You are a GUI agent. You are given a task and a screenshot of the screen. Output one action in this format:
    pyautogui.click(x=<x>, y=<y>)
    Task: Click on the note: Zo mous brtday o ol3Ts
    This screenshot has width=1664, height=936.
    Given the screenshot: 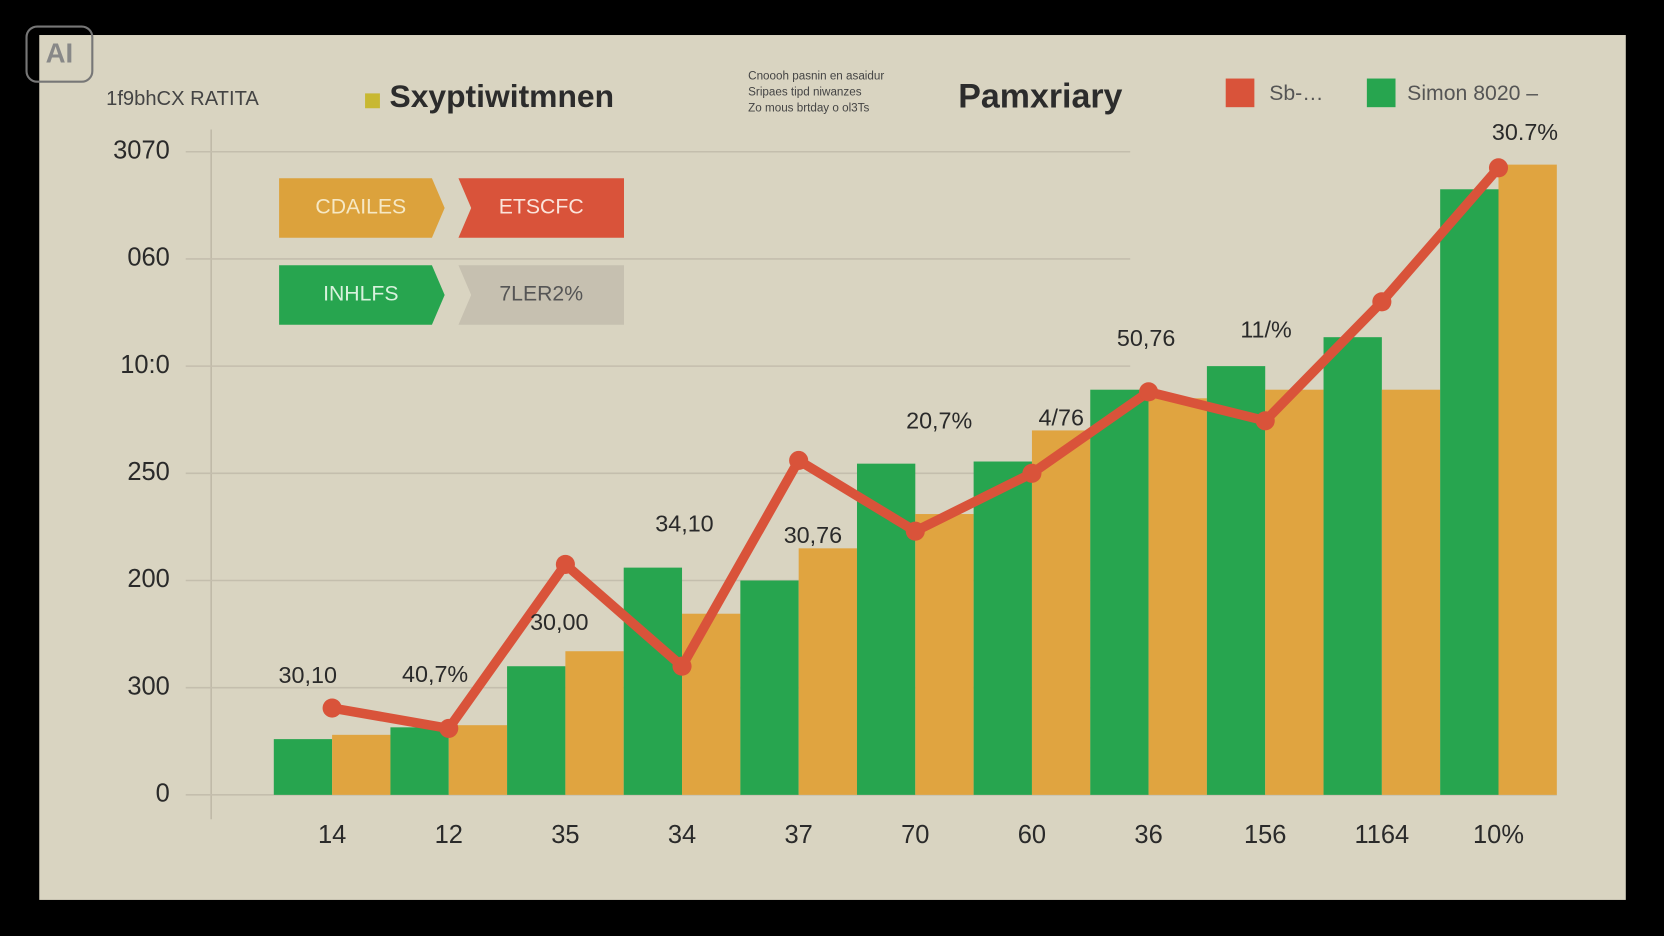 What is the action you would take?
    pyautogui.click(x=808, y=107)
    